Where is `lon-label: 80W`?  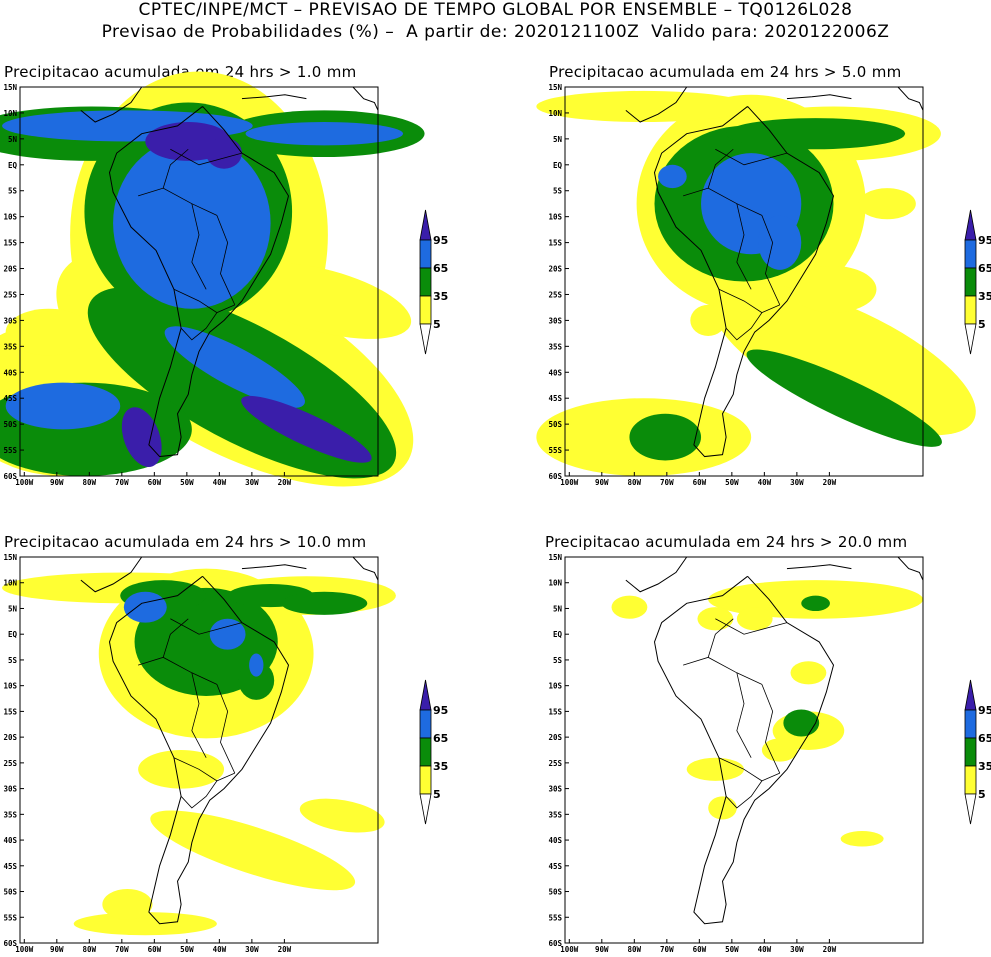
lon-label: 80W is located at coordinates (635, 949).